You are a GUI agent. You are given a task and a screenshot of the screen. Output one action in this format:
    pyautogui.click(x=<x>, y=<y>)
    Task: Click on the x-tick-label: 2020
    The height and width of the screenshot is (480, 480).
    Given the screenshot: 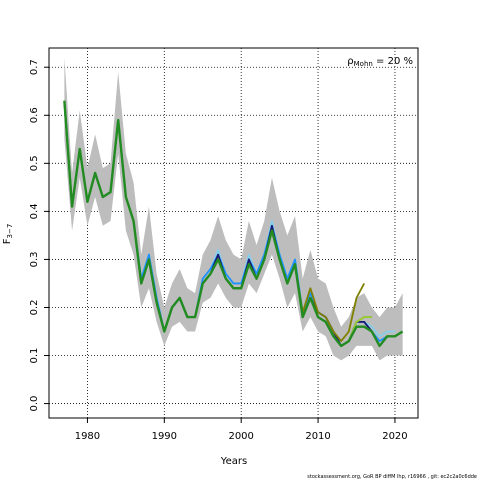 What is the action you would take?
    pyautogui.click(x=394, y=436)
    